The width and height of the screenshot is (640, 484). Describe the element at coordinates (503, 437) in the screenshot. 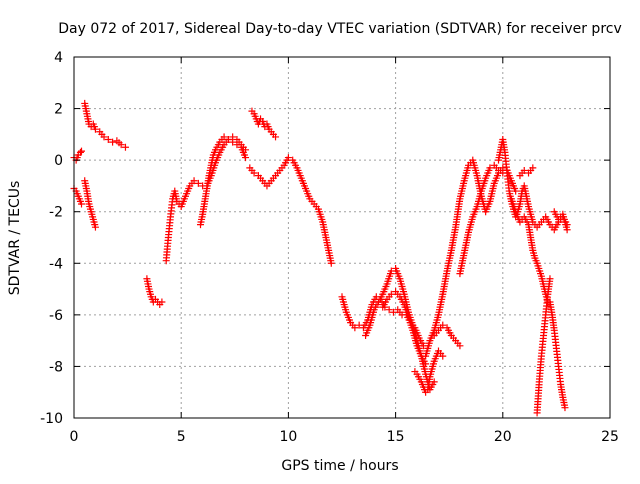

I see `x-tick-label: 20` at that location.